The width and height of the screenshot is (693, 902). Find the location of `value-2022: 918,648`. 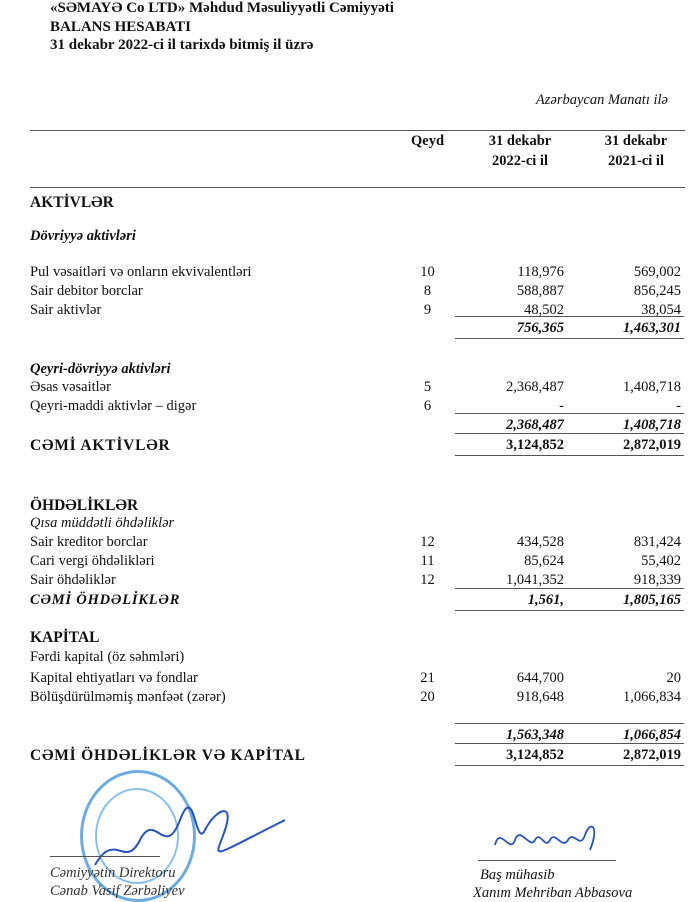

value-2022: 918,648 is located at coordinates (540, 697).